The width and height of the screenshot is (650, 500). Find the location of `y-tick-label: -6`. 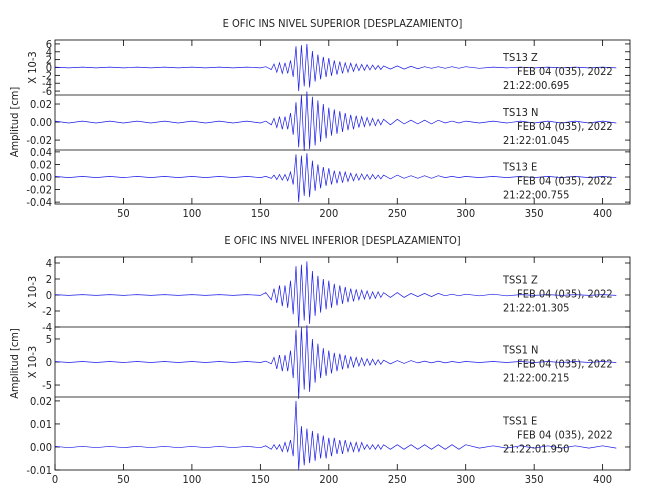

y-tick-label: -6 is located at coordinates (47, 91).